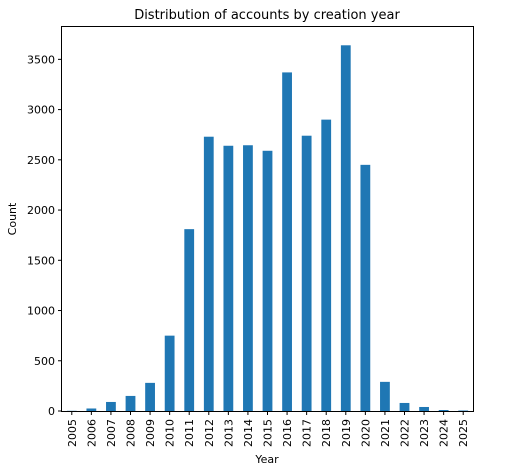 The height and width of the screenshot is (467, 512). I want to click on x-tick-label-2022: 2022, so click(405, 433).